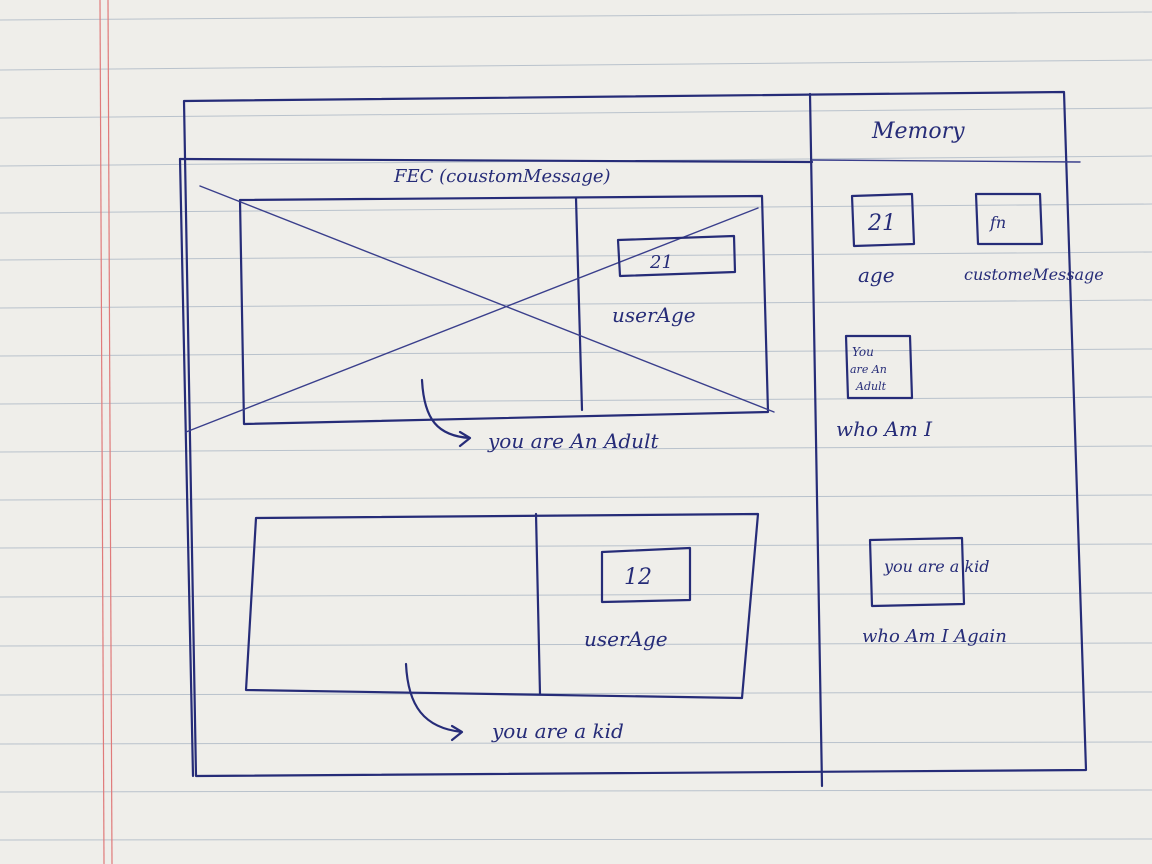 This screenshot has height=864, width=1152. Describe the element at coordinates (816, 440) in the screenshot. I see `memory-divider` at that location.